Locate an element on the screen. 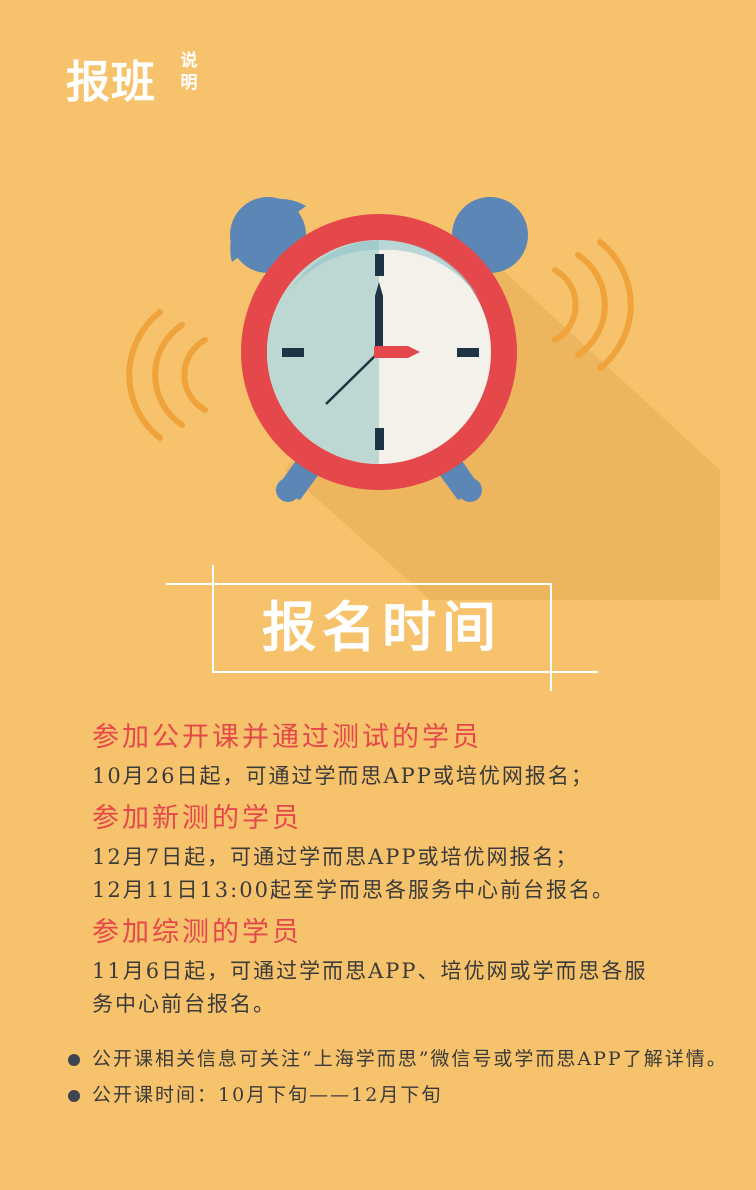  section-open-class: 参加公开课并通过测试的学员 10月26日起，可通过学而思APP或培优网报名； is located at coordinates (402, 754).